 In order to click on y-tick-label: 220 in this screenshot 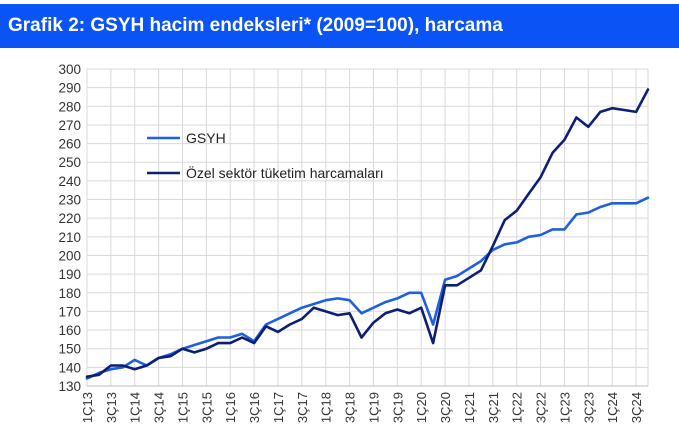, I will do `click(69, 218)`.